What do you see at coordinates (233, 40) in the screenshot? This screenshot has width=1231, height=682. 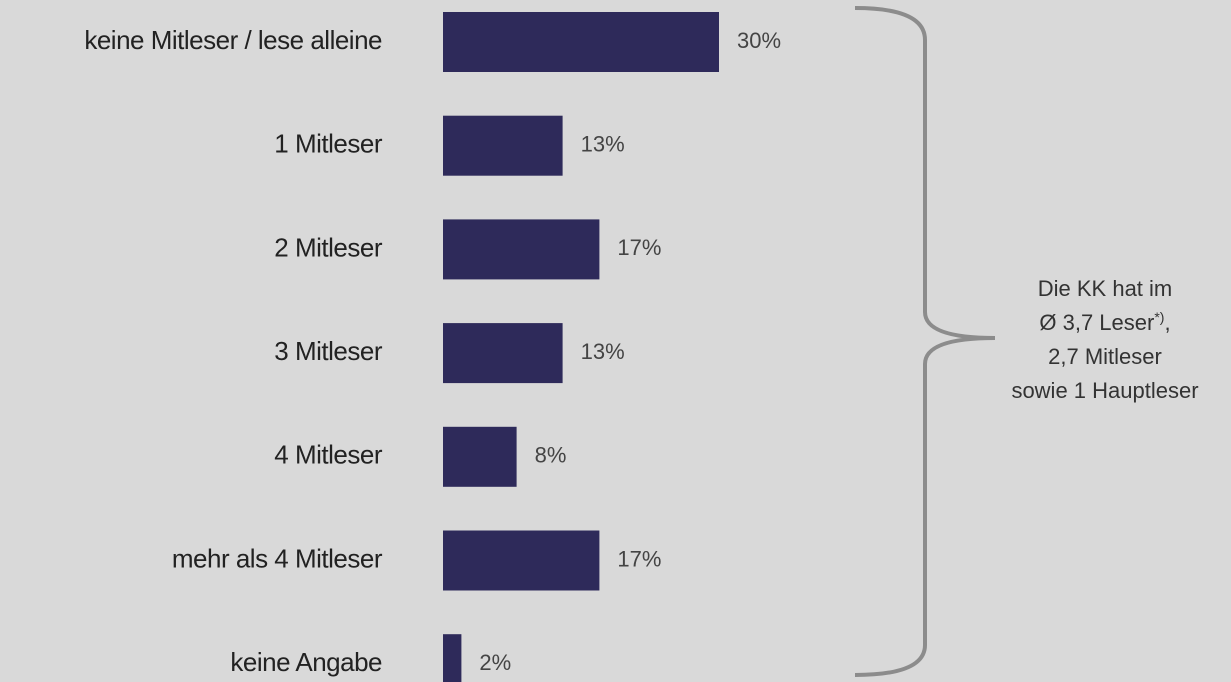 I see `category-label: keine Mitleser / lese alleine` at bounding box center [233, 40].